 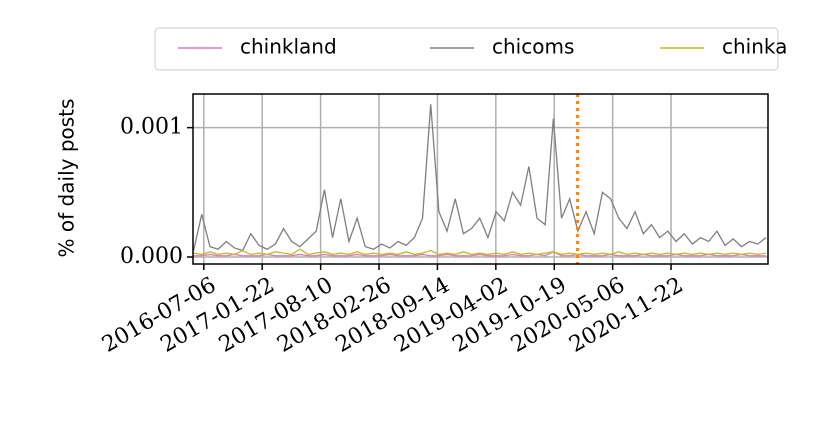 What do you see at coordinates (151, 127) in the screenshot?
I see `y-tick-label: 0.001` at bounding box center [151, 127].